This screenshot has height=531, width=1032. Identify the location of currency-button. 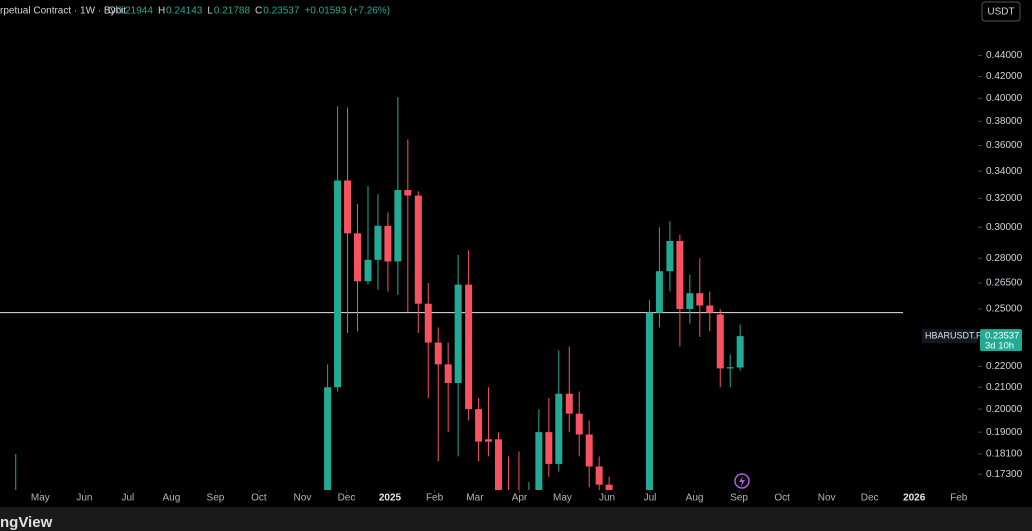
(1001, 11).